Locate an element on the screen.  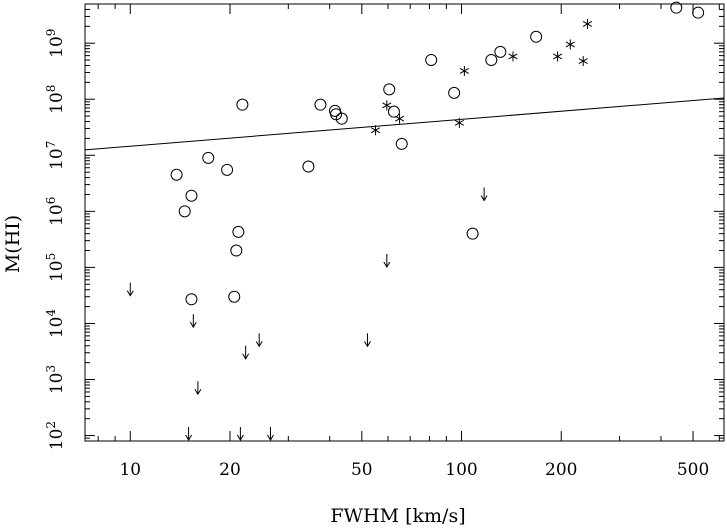
y-tick-label: 108 is located at coordinates (55, 99).